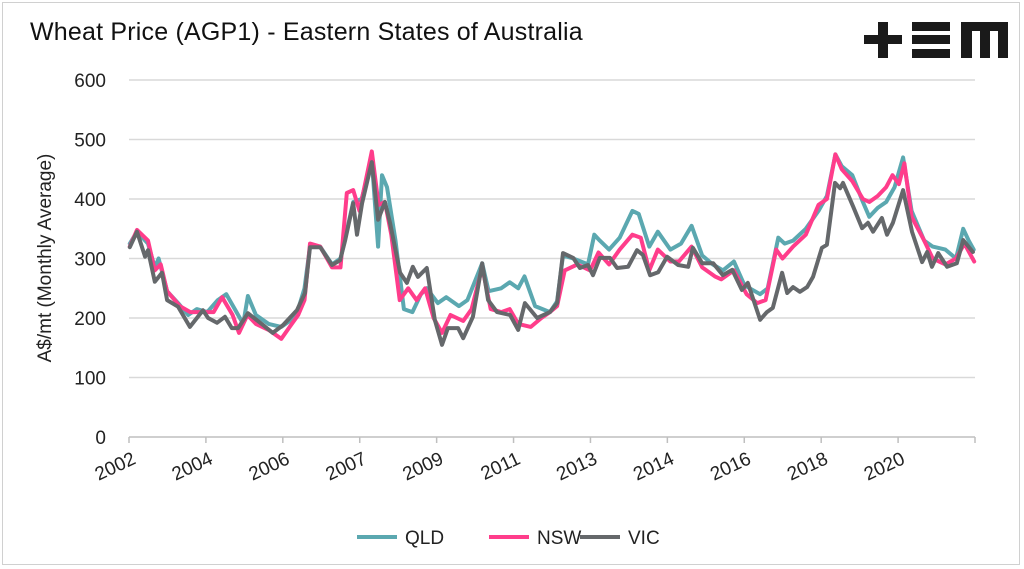 This screenshot has width=1024, height=569. I want to click on x-tick-label: 2016, so click(730, 466).